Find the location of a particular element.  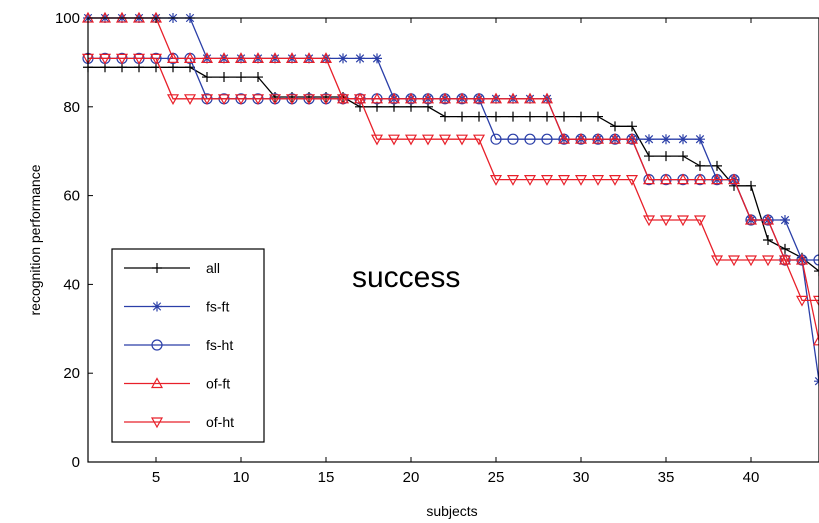

legend-label-of-ht: of-ht is located at coordinates (220, 422).